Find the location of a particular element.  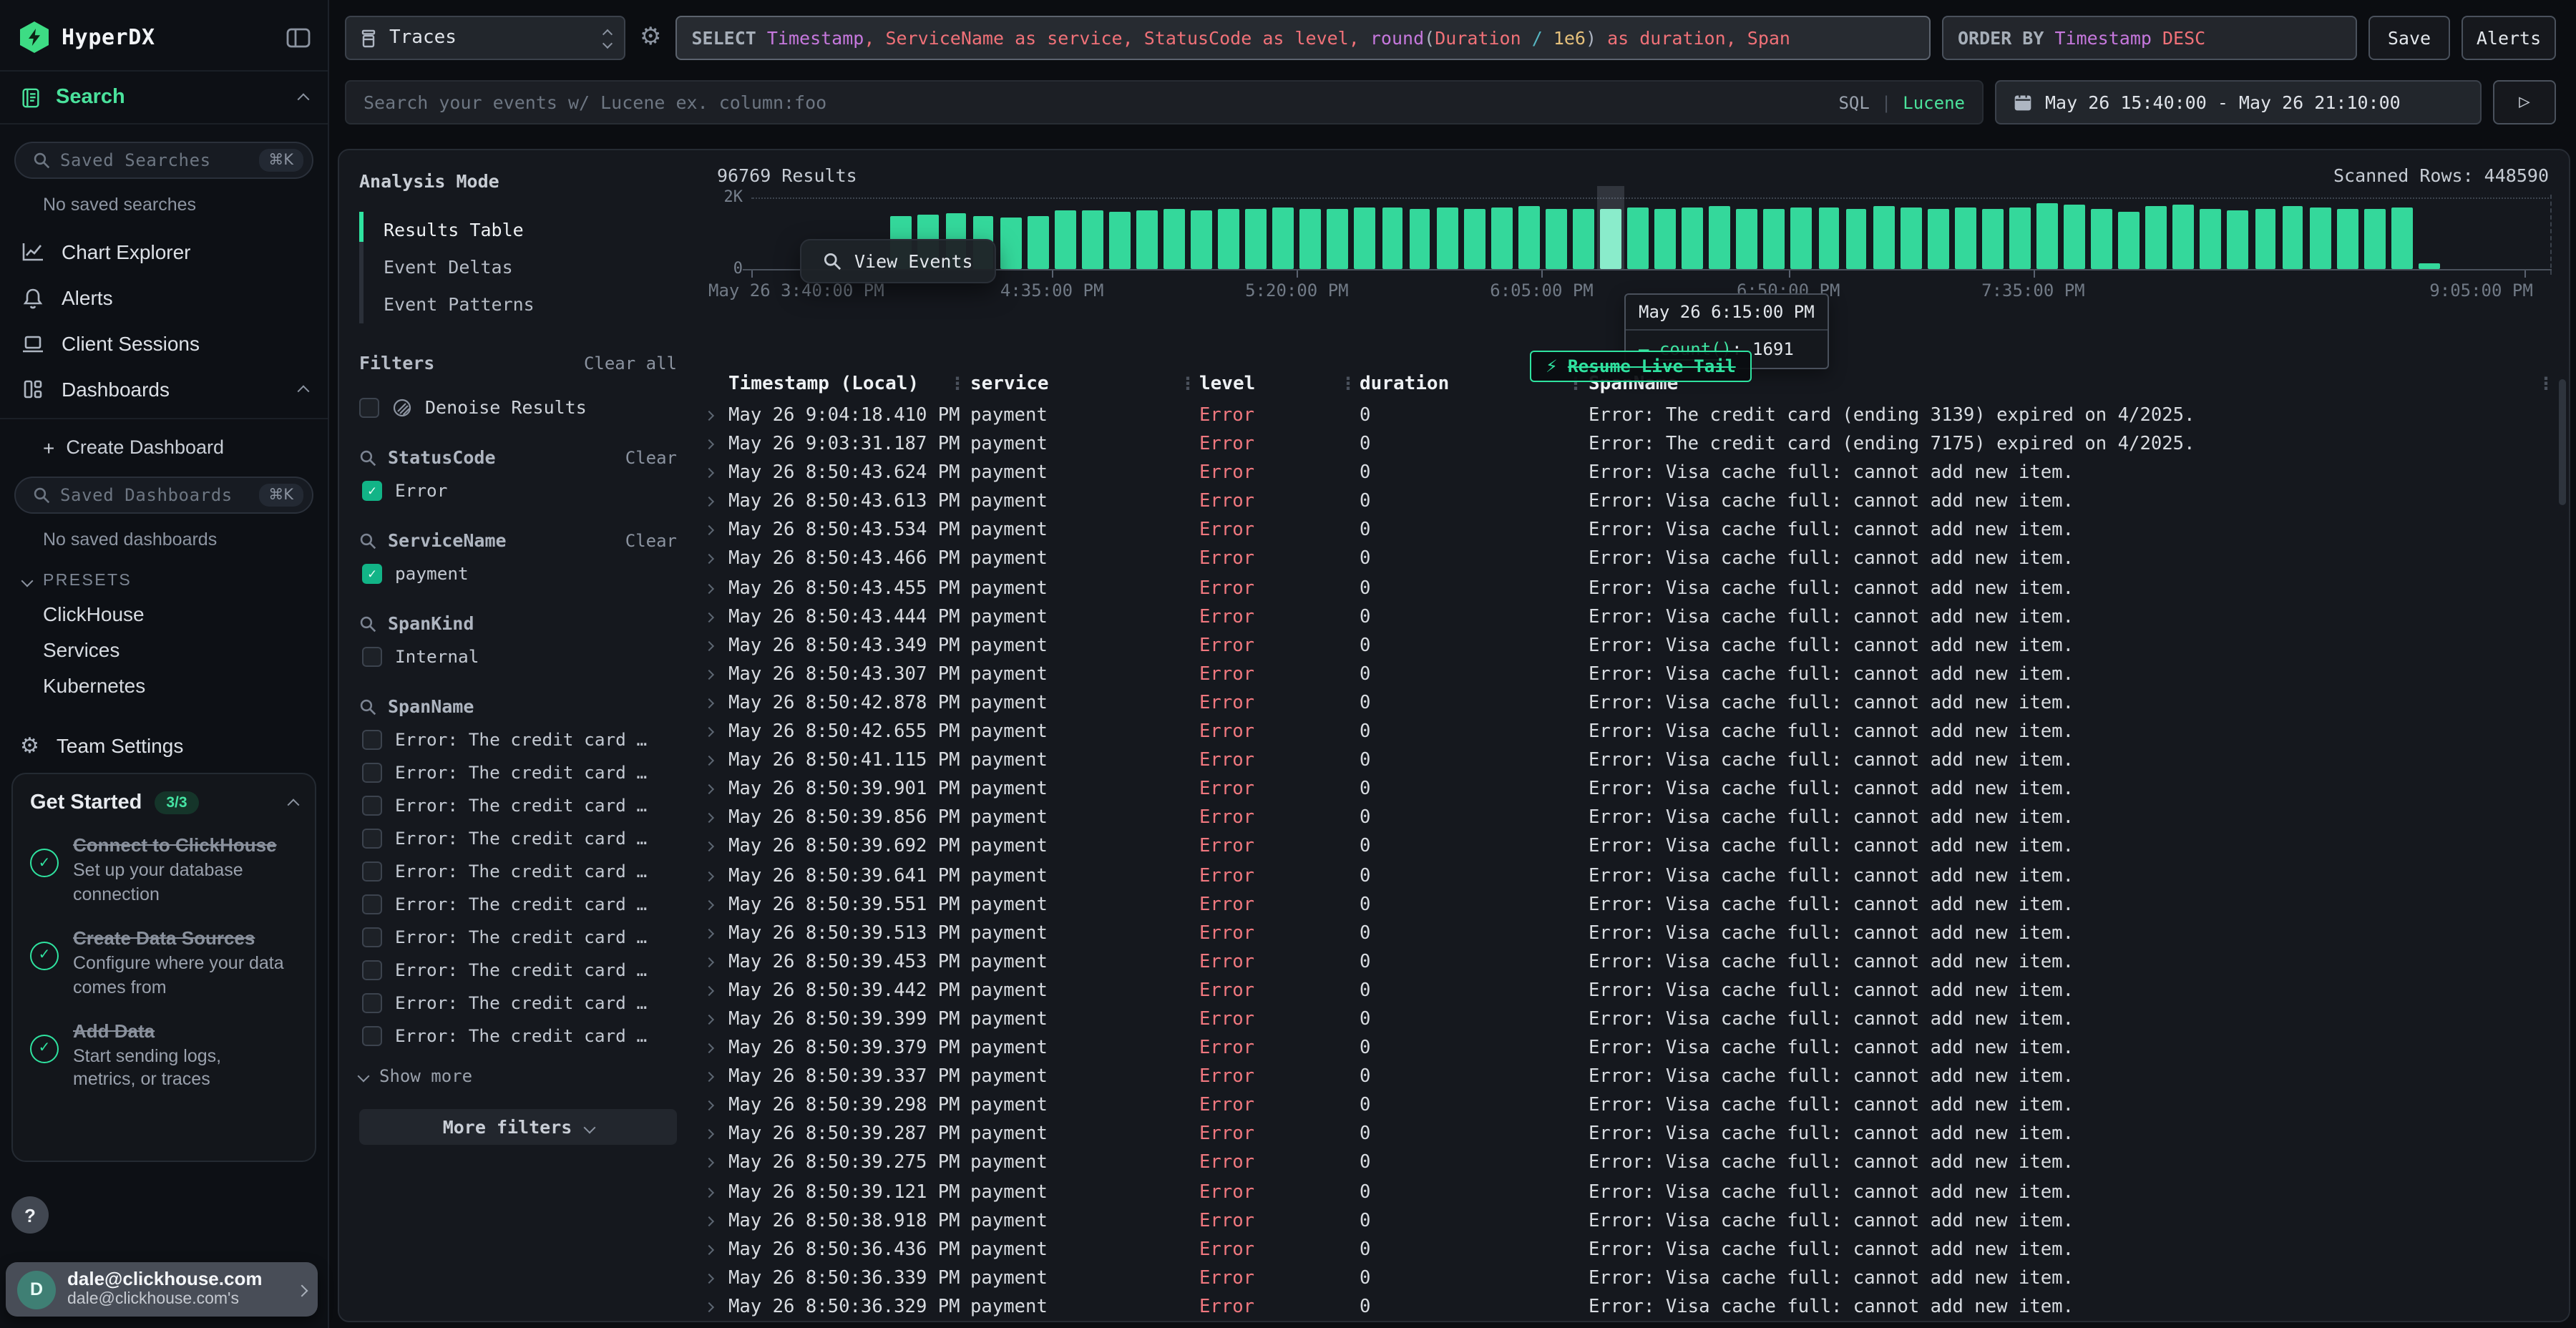

language-toggle-lucene: Lucene is located at coordinates (1934, 102).